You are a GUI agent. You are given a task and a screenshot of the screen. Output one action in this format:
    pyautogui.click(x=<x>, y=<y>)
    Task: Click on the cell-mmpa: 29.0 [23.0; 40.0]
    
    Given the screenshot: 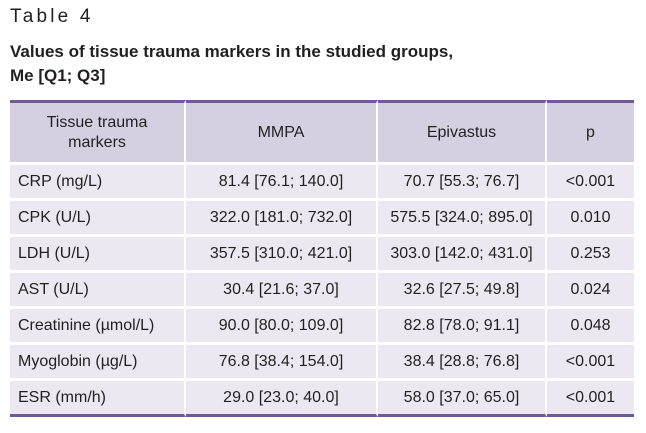 What is the action you would take?
    pyautogui.click(x=282, y=399)
    